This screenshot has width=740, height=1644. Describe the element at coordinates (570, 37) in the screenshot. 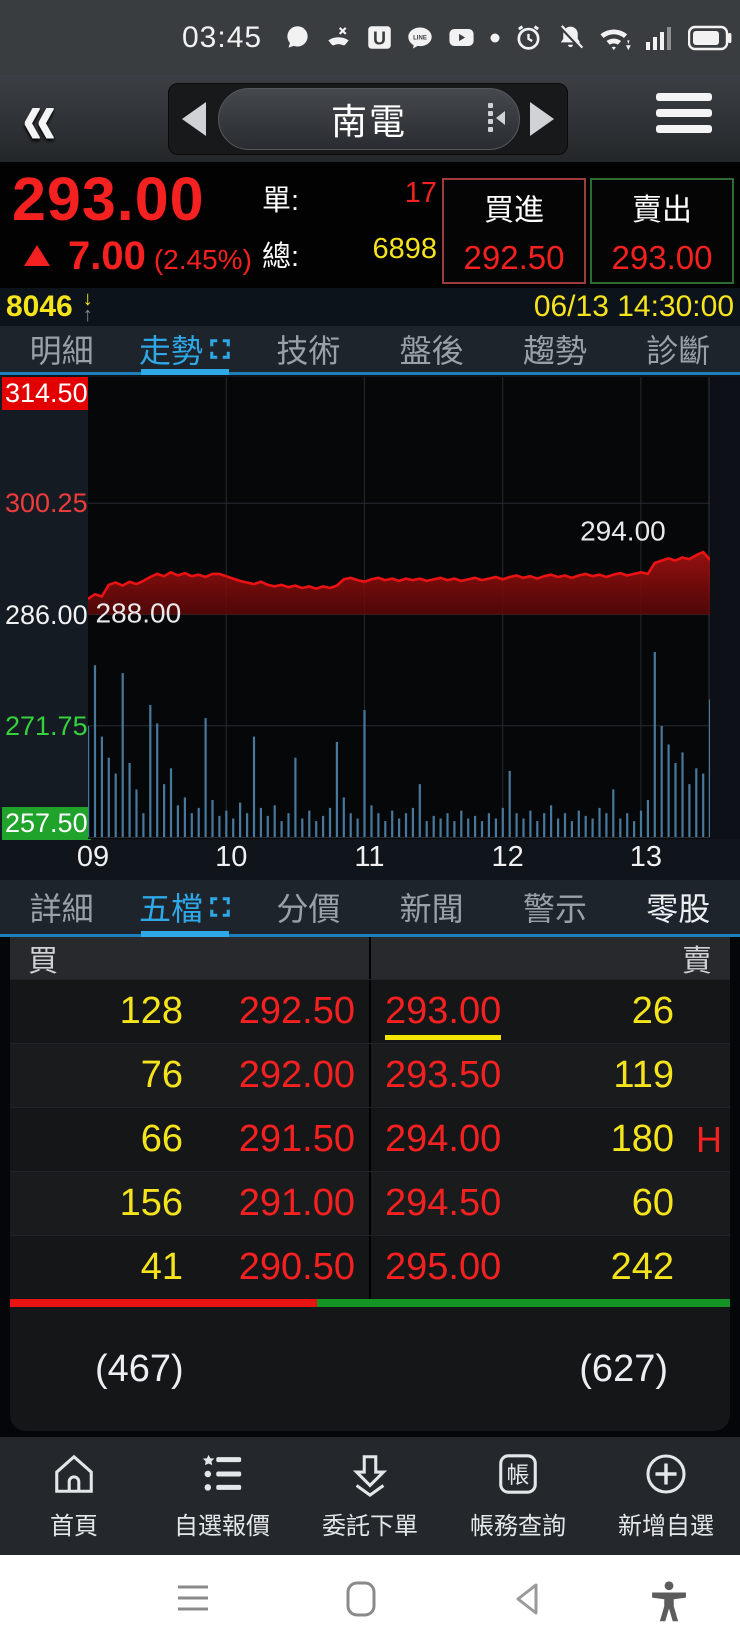

I see `bell-muted-icon` at that location.